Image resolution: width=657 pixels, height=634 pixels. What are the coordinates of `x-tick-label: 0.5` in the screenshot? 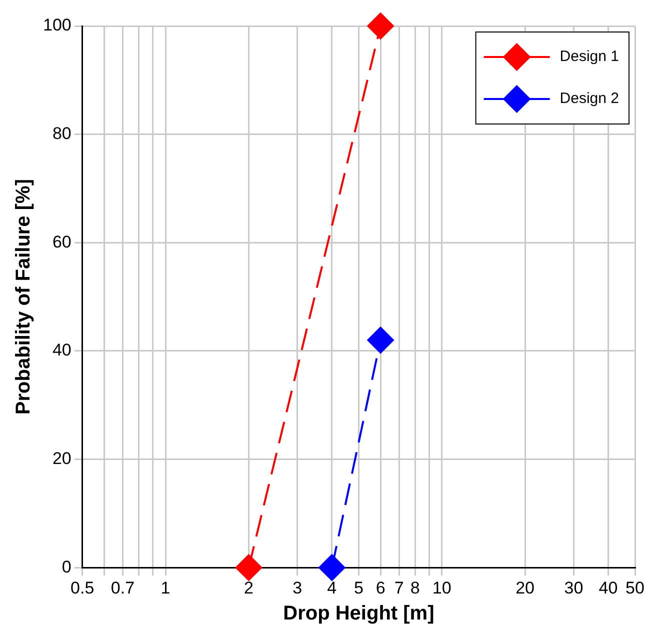 It's located at (82, 588).